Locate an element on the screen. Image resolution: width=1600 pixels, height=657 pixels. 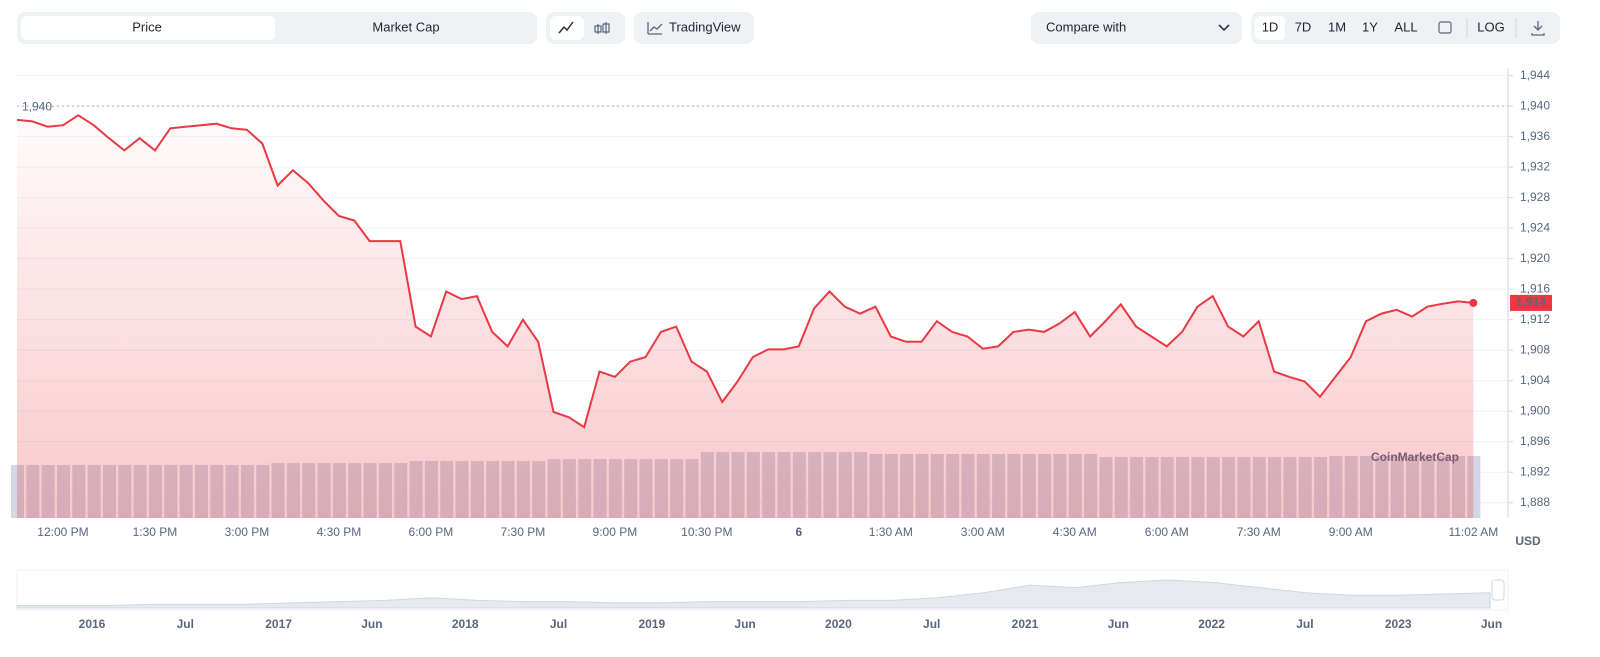
range-button: 7D is located at coordinates (1303, 26).